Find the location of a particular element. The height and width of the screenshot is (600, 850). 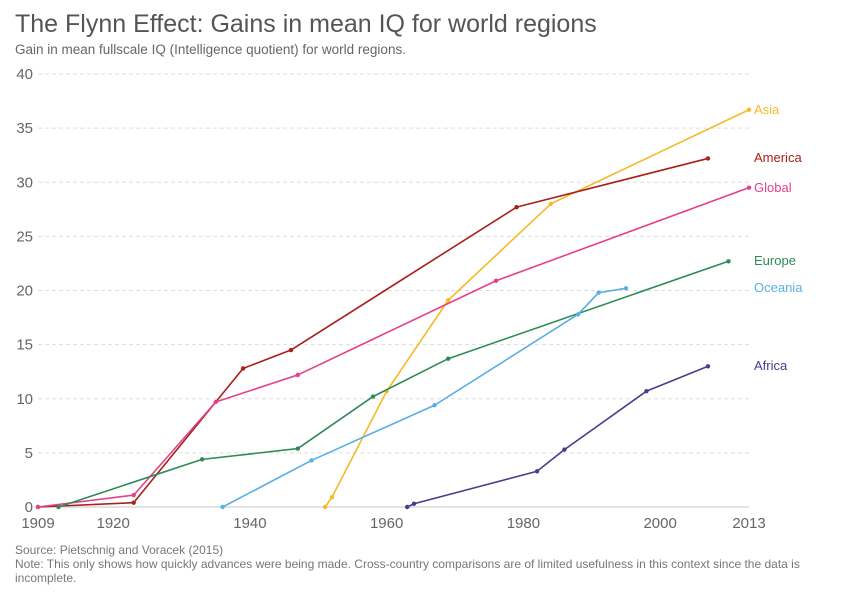

series-label-oceania: Oceania is located at coordinates (778, 287).